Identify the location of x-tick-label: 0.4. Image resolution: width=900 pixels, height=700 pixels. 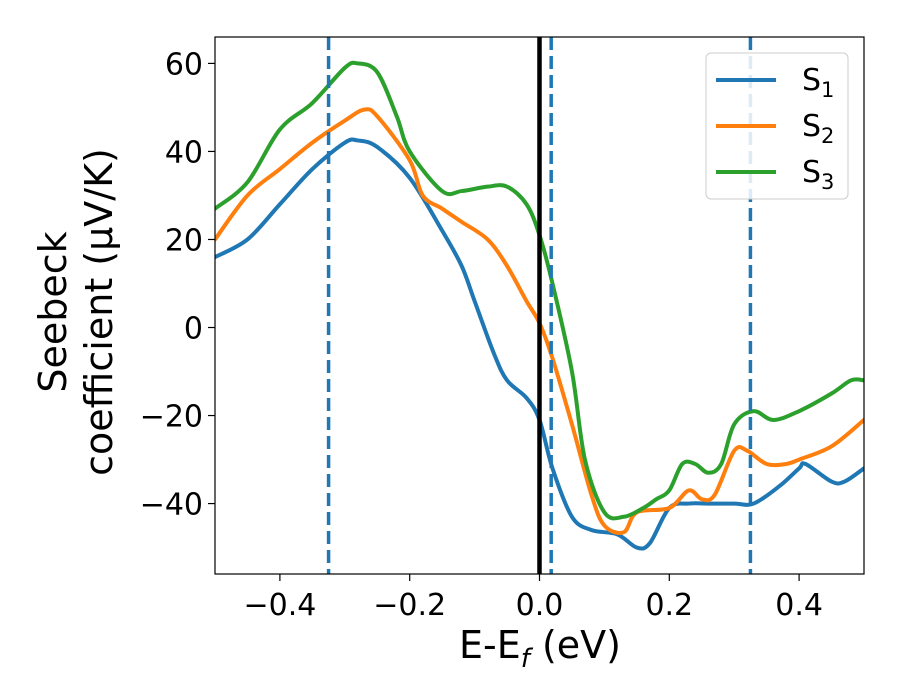
(799, 605).